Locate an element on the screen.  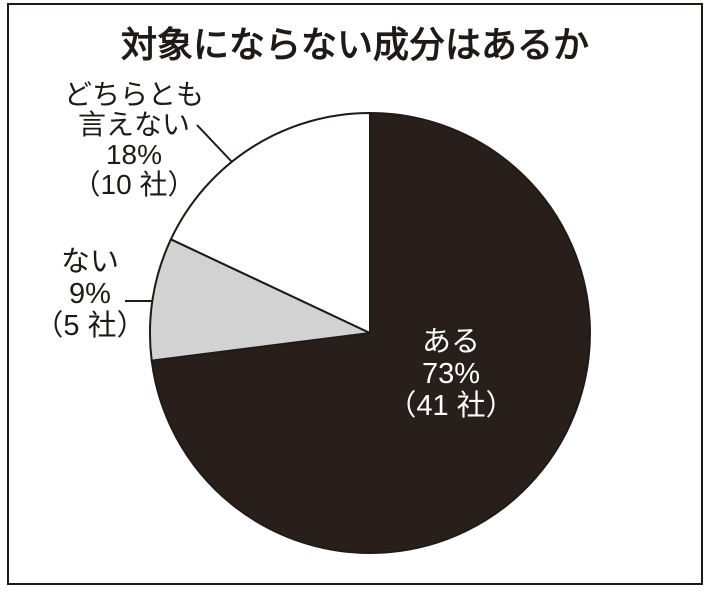
callout-undecided-label-line1: どちらとも is located at coordinates (134, 94).